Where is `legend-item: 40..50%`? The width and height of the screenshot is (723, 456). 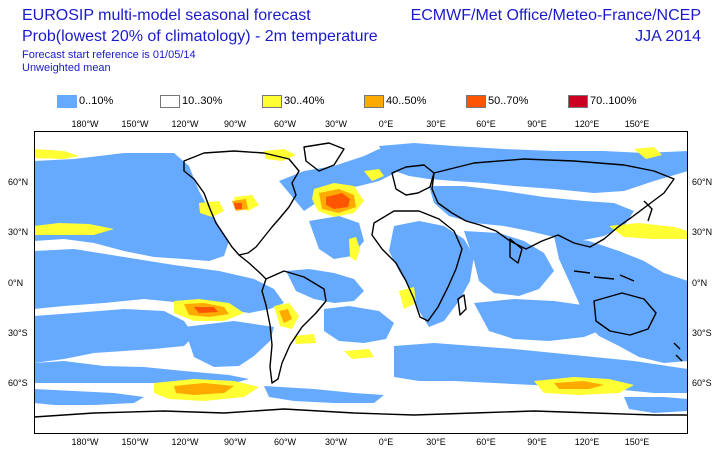 legend-item: 40..50% is located at coordinates (395, 101).